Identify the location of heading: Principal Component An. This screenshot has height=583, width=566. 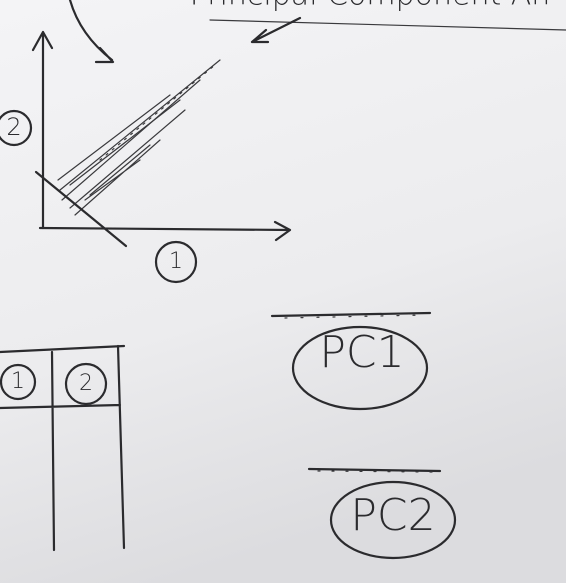
(370, 6).